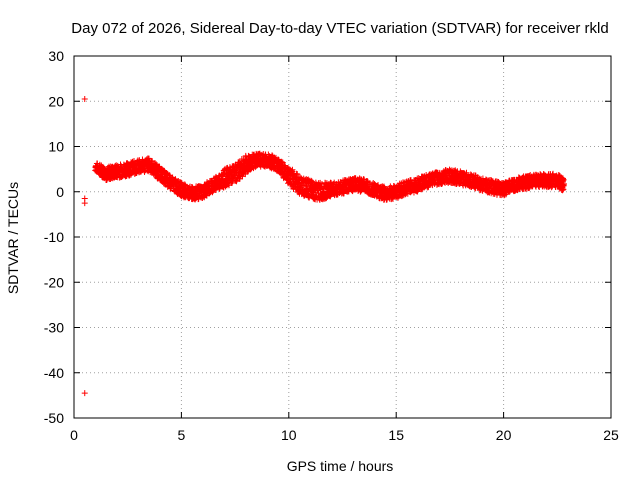  I want to click on y-tick-label: -40, so click(54, 373).